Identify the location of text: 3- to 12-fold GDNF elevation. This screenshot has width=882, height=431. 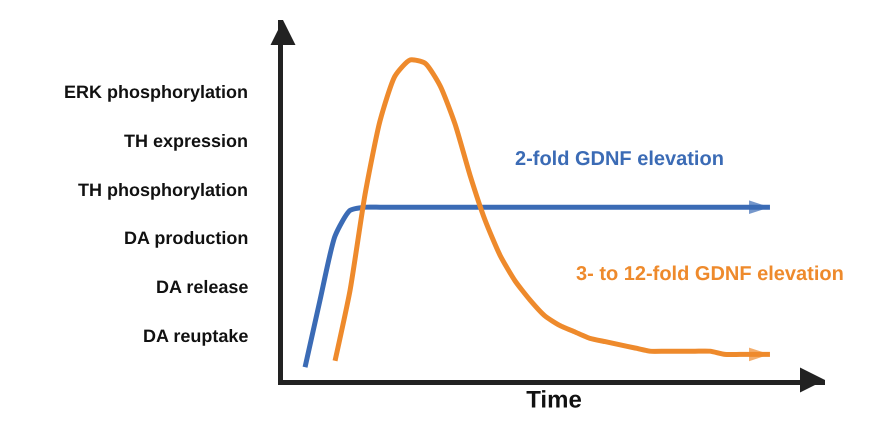
(710, 274).